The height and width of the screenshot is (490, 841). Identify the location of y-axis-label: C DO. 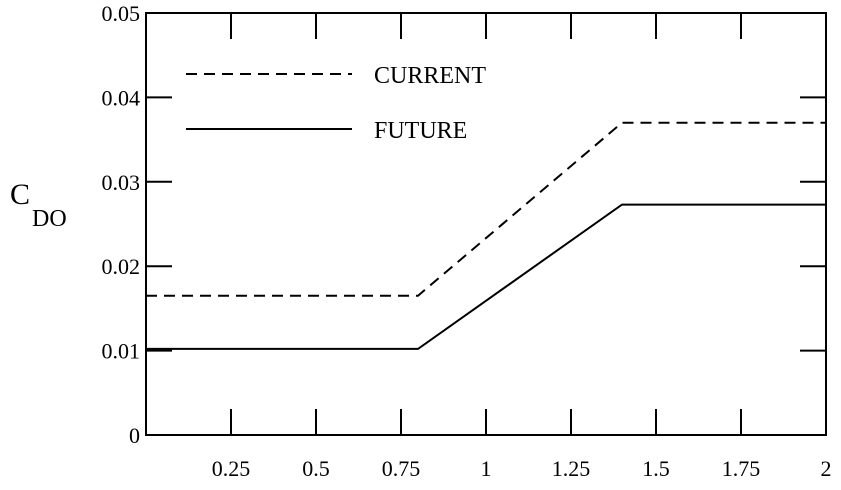
(38, 205).